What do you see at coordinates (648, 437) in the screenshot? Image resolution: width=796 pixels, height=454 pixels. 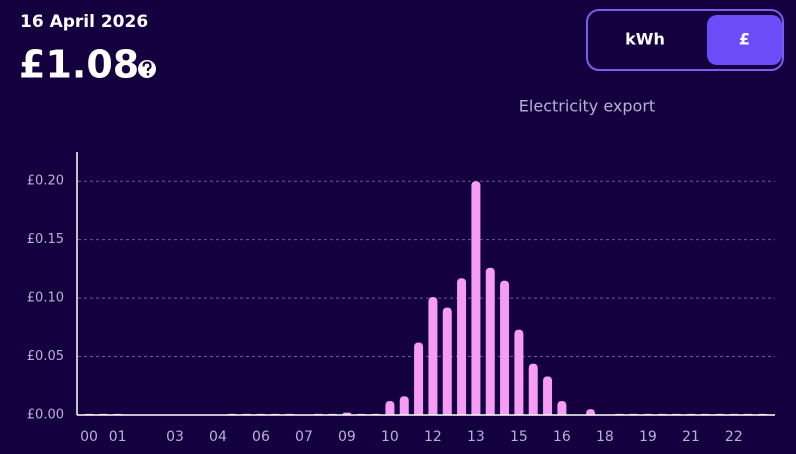 I see `x-tick-label: 19` at bounding box center [648, 437].